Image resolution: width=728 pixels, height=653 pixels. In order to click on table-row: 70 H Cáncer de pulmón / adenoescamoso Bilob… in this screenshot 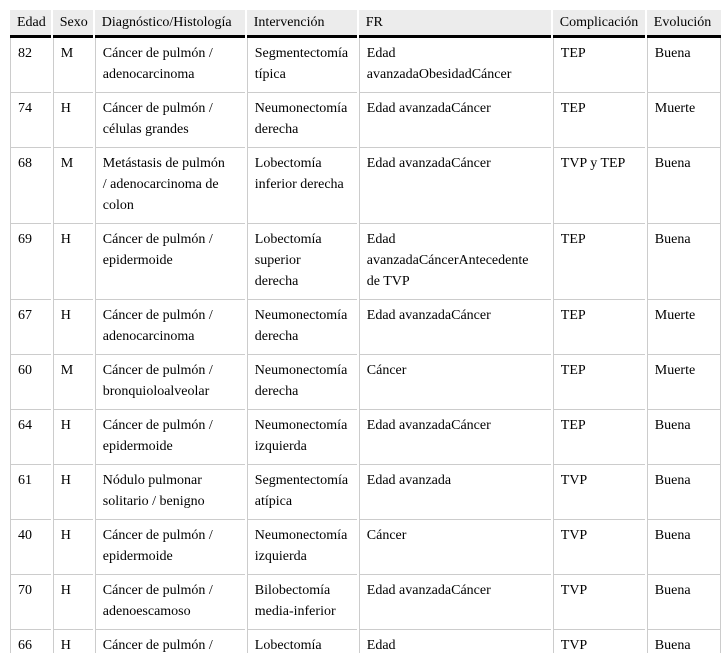, I will do `click(365, 602)`.